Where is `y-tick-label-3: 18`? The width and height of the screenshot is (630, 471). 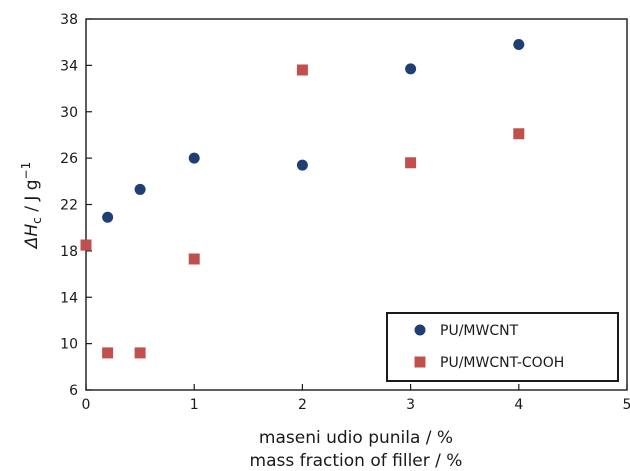 y-tick-label-3: 18 is located at coordinates (69, 252).